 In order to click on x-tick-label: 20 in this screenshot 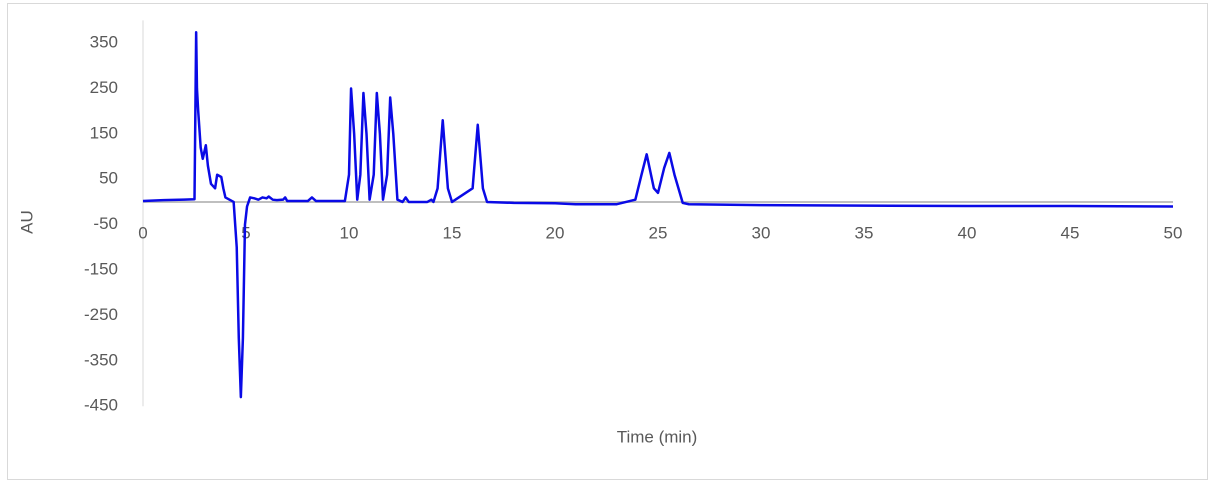, I will do `click(555, 232)`.